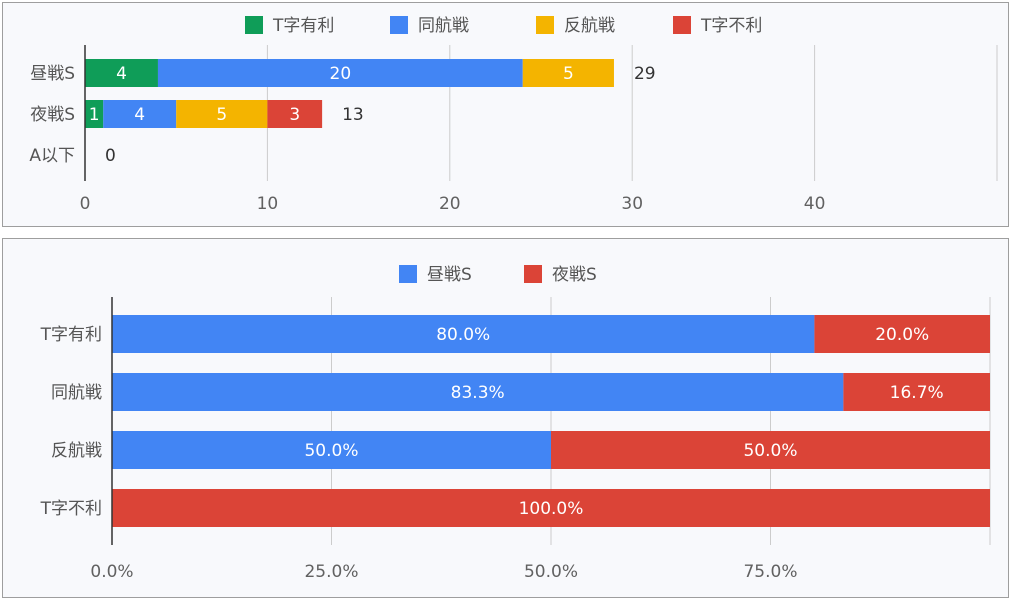  I want to click on data-label-2-1: 83.3%, so click(478, 393).